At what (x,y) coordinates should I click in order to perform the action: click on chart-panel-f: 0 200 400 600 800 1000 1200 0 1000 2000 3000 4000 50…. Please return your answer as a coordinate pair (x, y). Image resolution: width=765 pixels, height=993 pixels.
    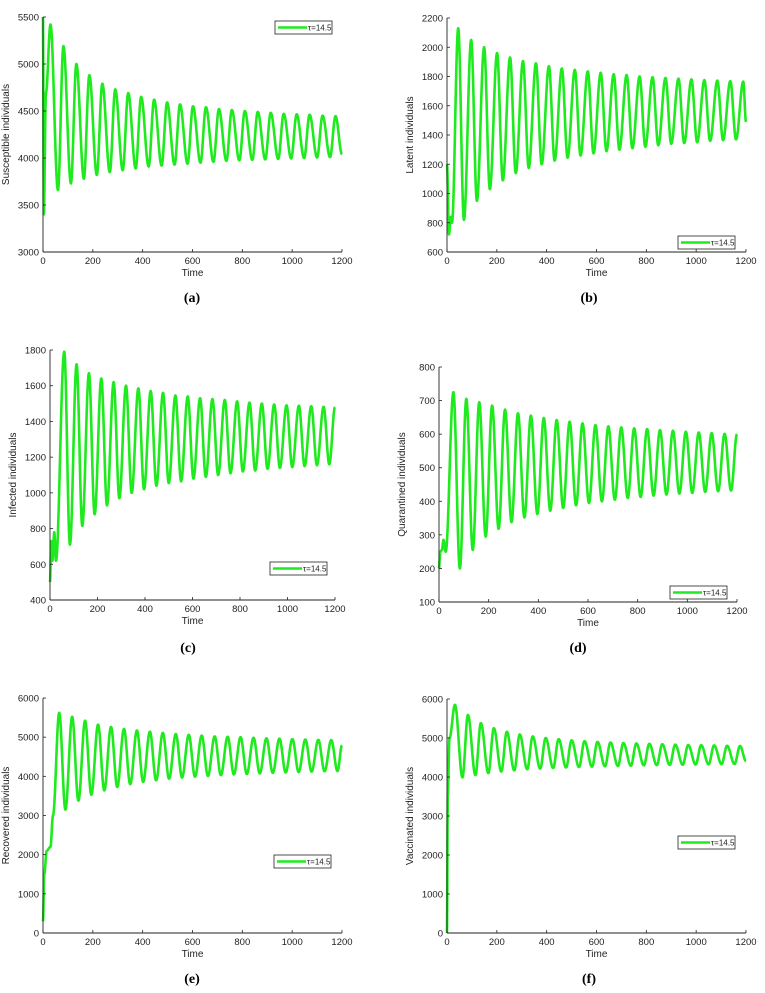
    Looking at the image, I should click on (581, 841).